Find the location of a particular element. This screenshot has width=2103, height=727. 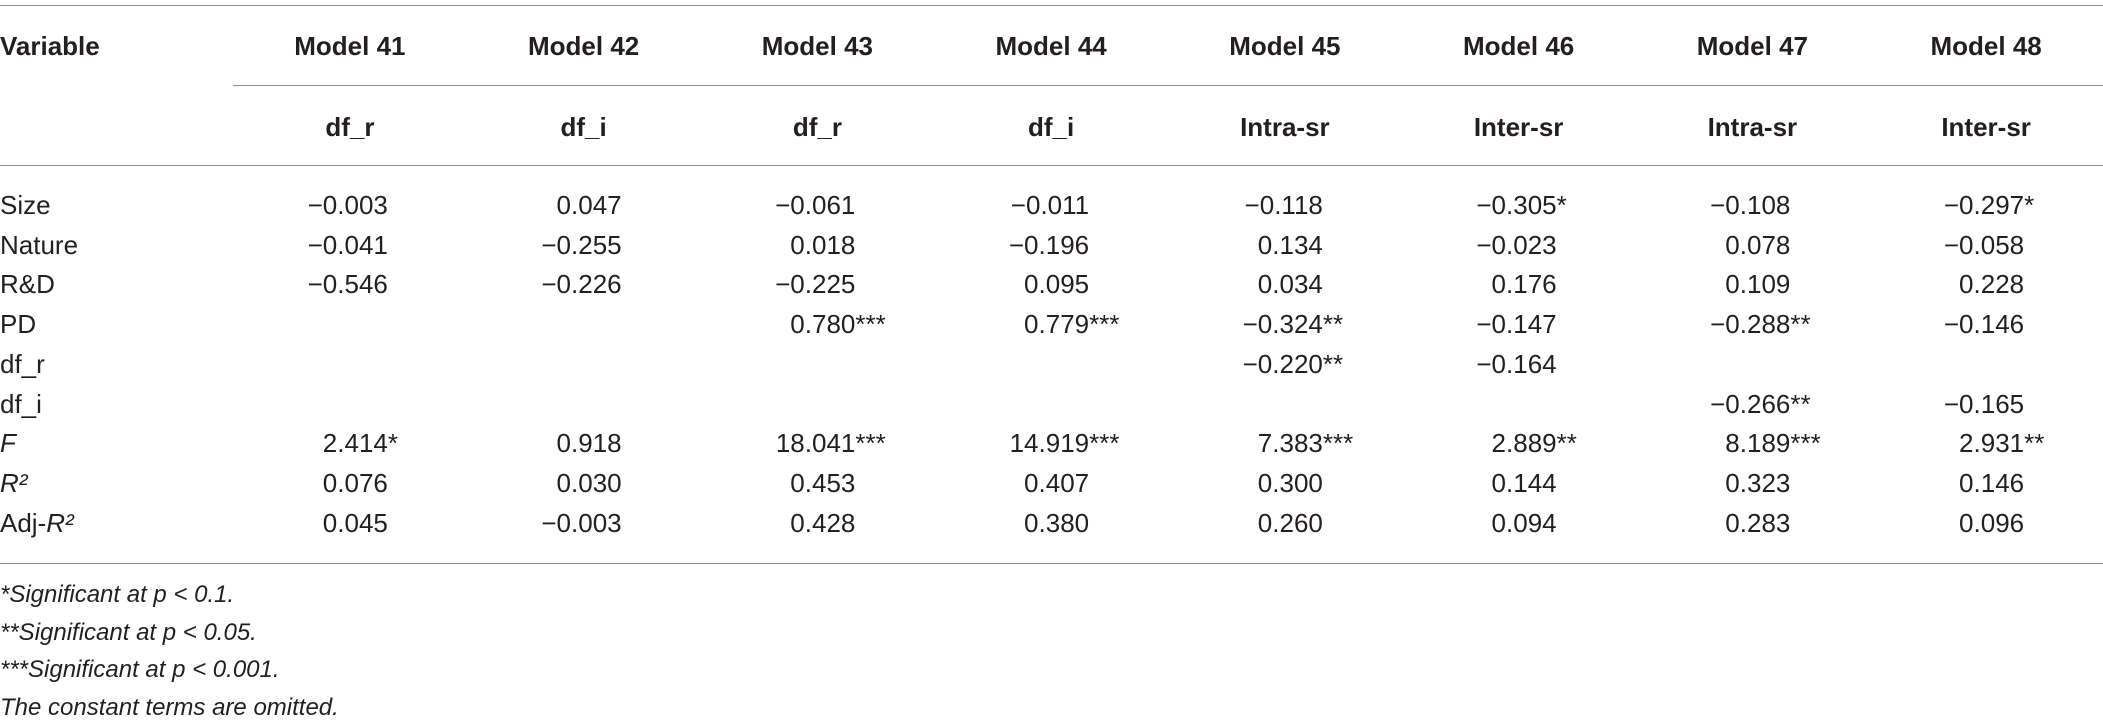

value-cell: 0.176 is located at coordinates (1502, 284).